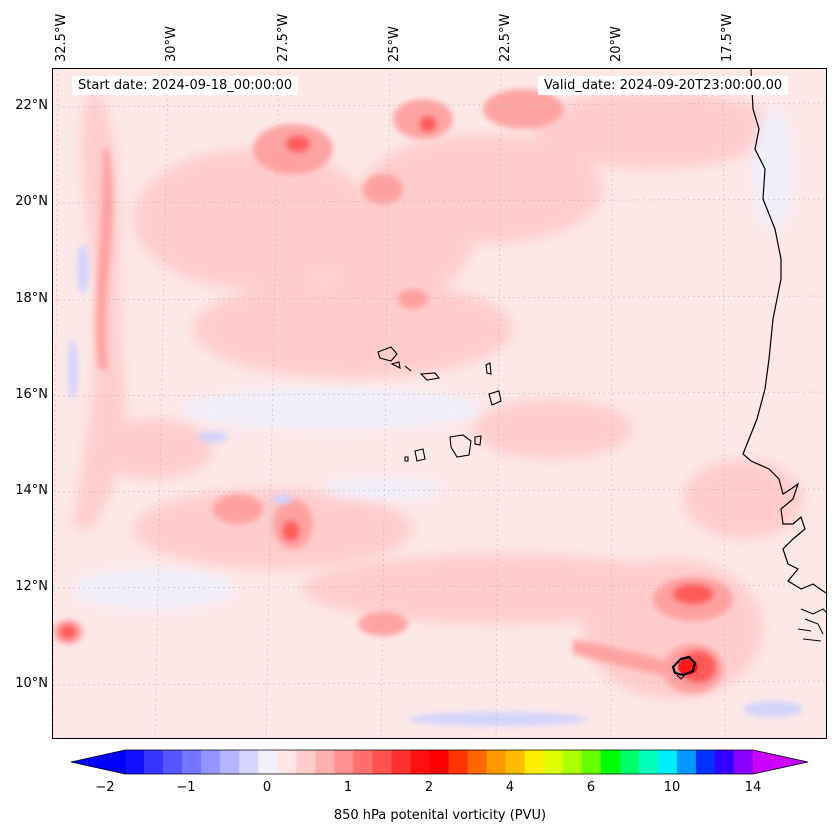 The height and width of the screenshot is (836, 837). What do you see at coordinates (31, 298) in the screenshot?
I see `lat-label-18n: 18°N` at bounding box center [31, 298].